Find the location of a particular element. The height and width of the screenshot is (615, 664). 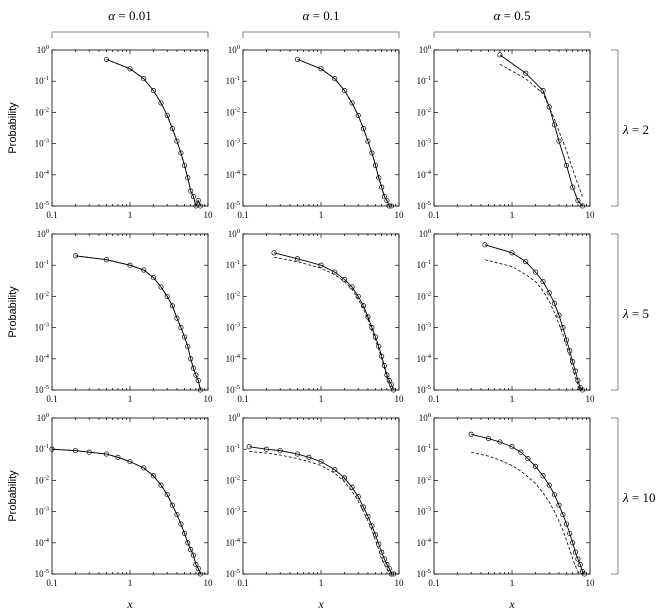

panel-r1-c2: 0.1 1 10 100 10⁻¹ 10⁻² 10⁻³ 10⁻⁴ 10⁻⁵ is located at coordinates (506, 316).